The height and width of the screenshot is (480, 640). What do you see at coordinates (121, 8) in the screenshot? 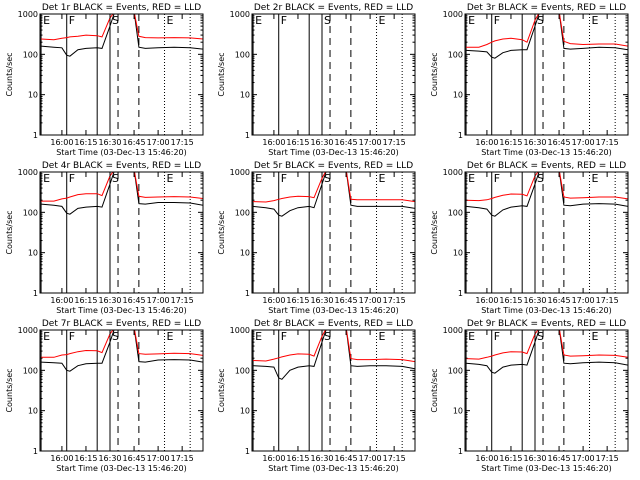
I see `panel-title: Det 1r BLACK = Events, RED = LLD` at bounding box center [121, 8].